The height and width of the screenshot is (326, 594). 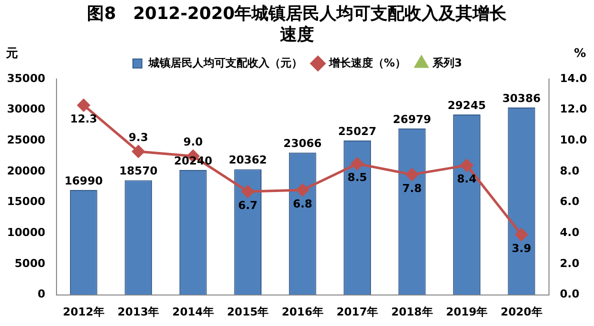 What do you see at coordinates (367, 63) in the screenshot?
I see `legend-label: 增长速度（%）` at bounding box center [367, 63].